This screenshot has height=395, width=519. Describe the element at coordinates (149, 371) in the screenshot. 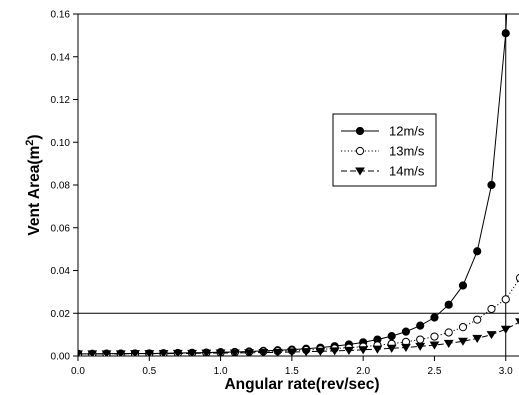

I see `x-tick-label: 0.5` at that location.